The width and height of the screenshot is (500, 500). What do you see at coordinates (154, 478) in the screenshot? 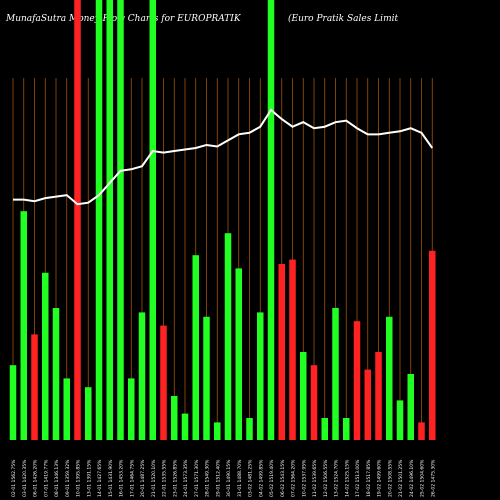
I see `x-tick-label: 21-01 1520.10%` at bounding box center [154, 478].